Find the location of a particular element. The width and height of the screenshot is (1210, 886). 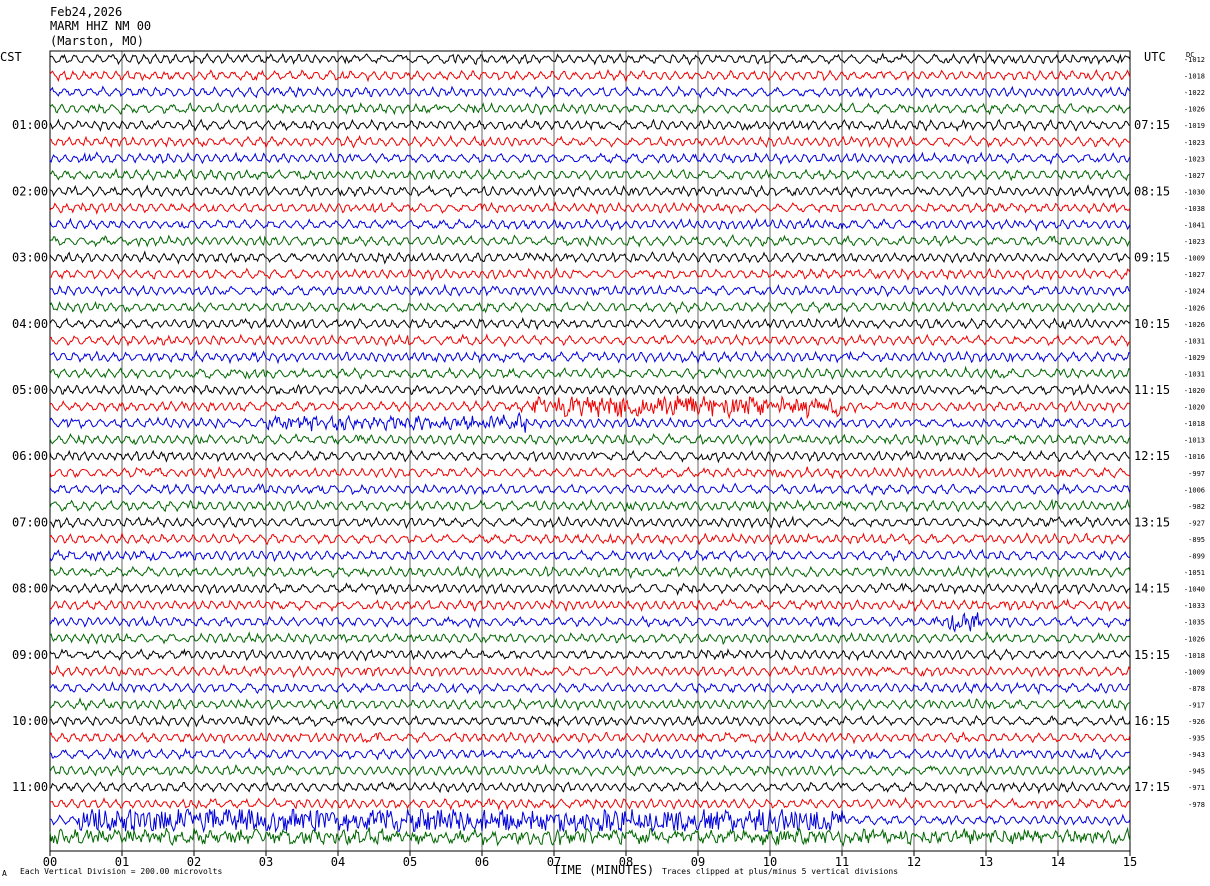

x-tick-label: 09 is located at coordinates (698, 862).